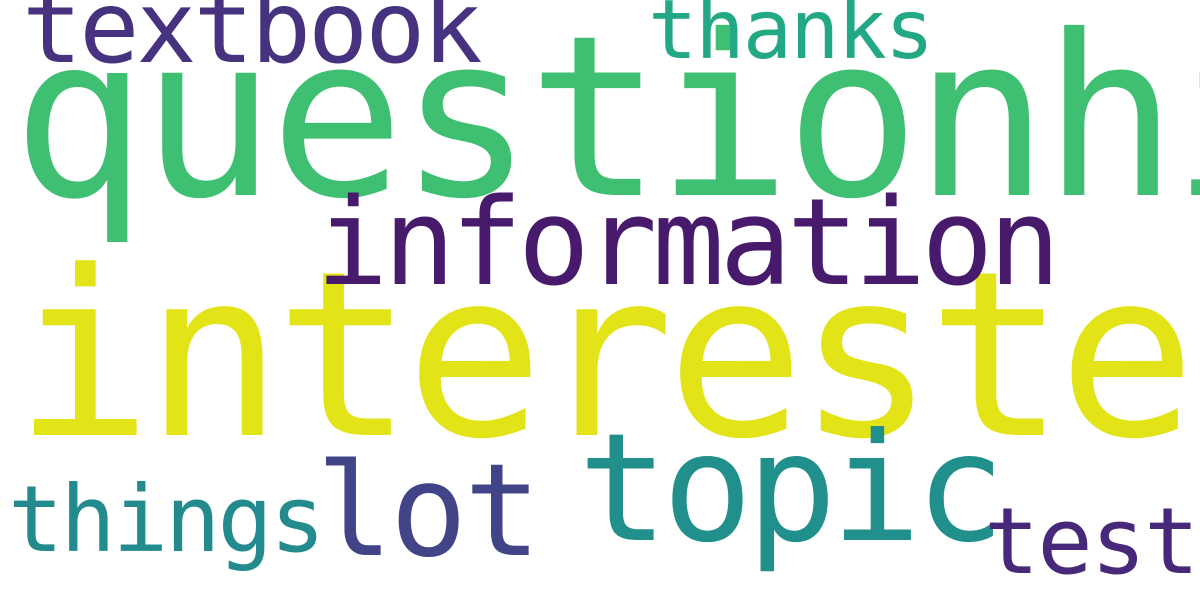  I want to click on word-topic: topic, so click(792, 489).